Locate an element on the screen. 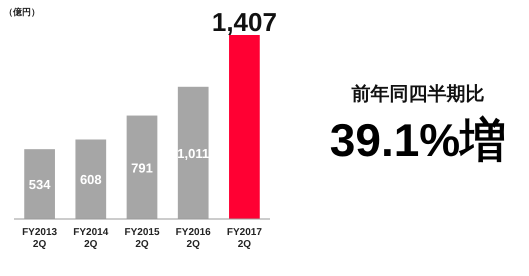  data-label: 791 is located at coordinates (142, 168).